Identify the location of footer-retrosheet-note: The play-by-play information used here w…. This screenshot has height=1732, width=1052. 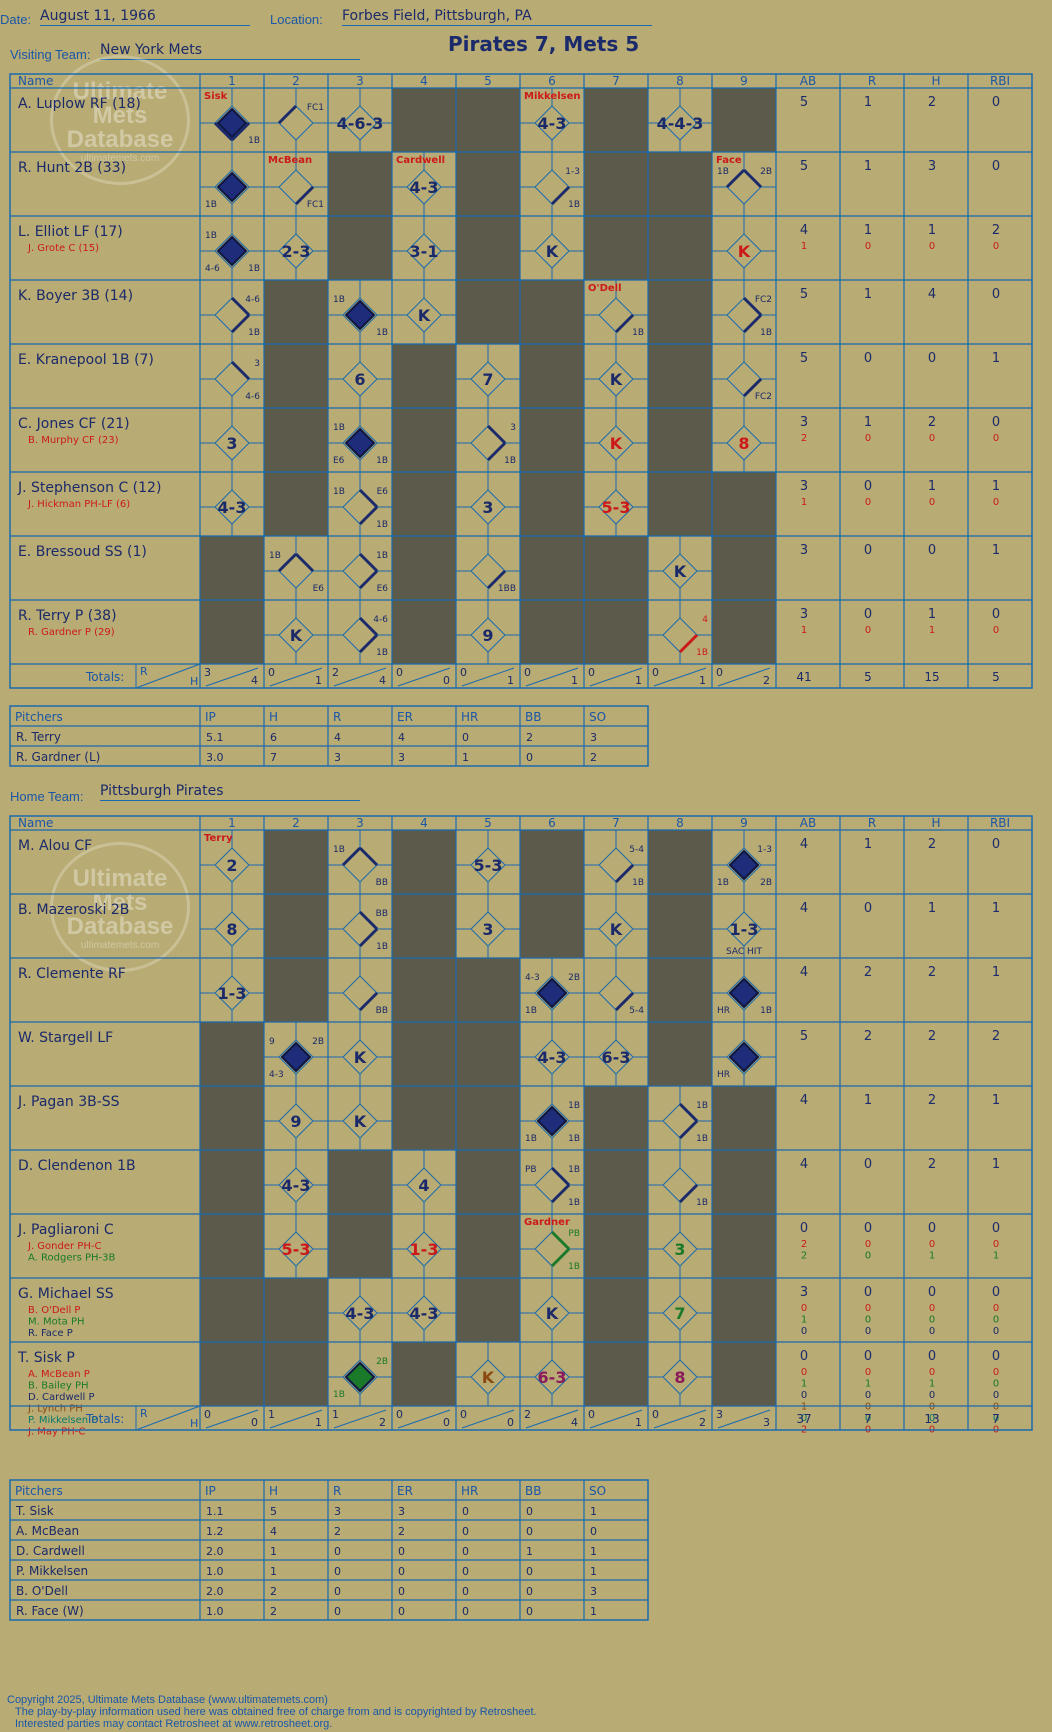
(276, 1712).